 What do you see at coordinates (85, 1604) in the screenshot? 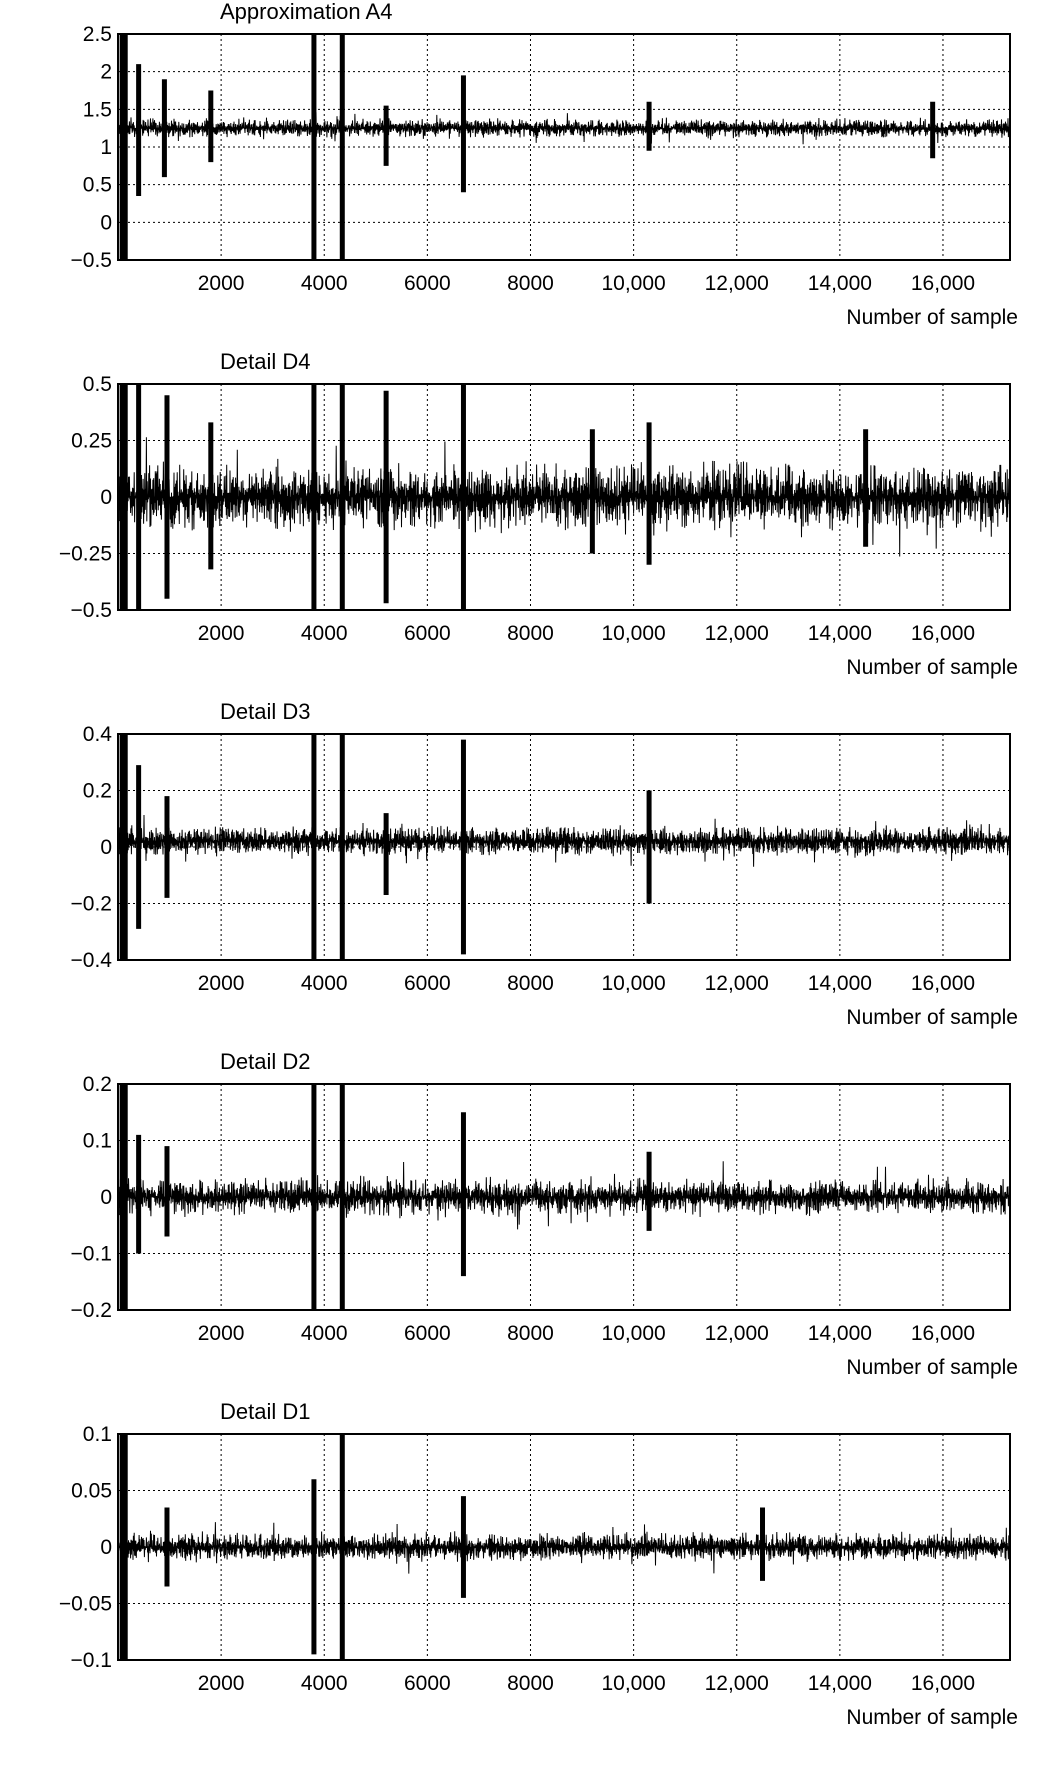
I see `y-tick-label: −0.05` at bounding box center [85, 1604].